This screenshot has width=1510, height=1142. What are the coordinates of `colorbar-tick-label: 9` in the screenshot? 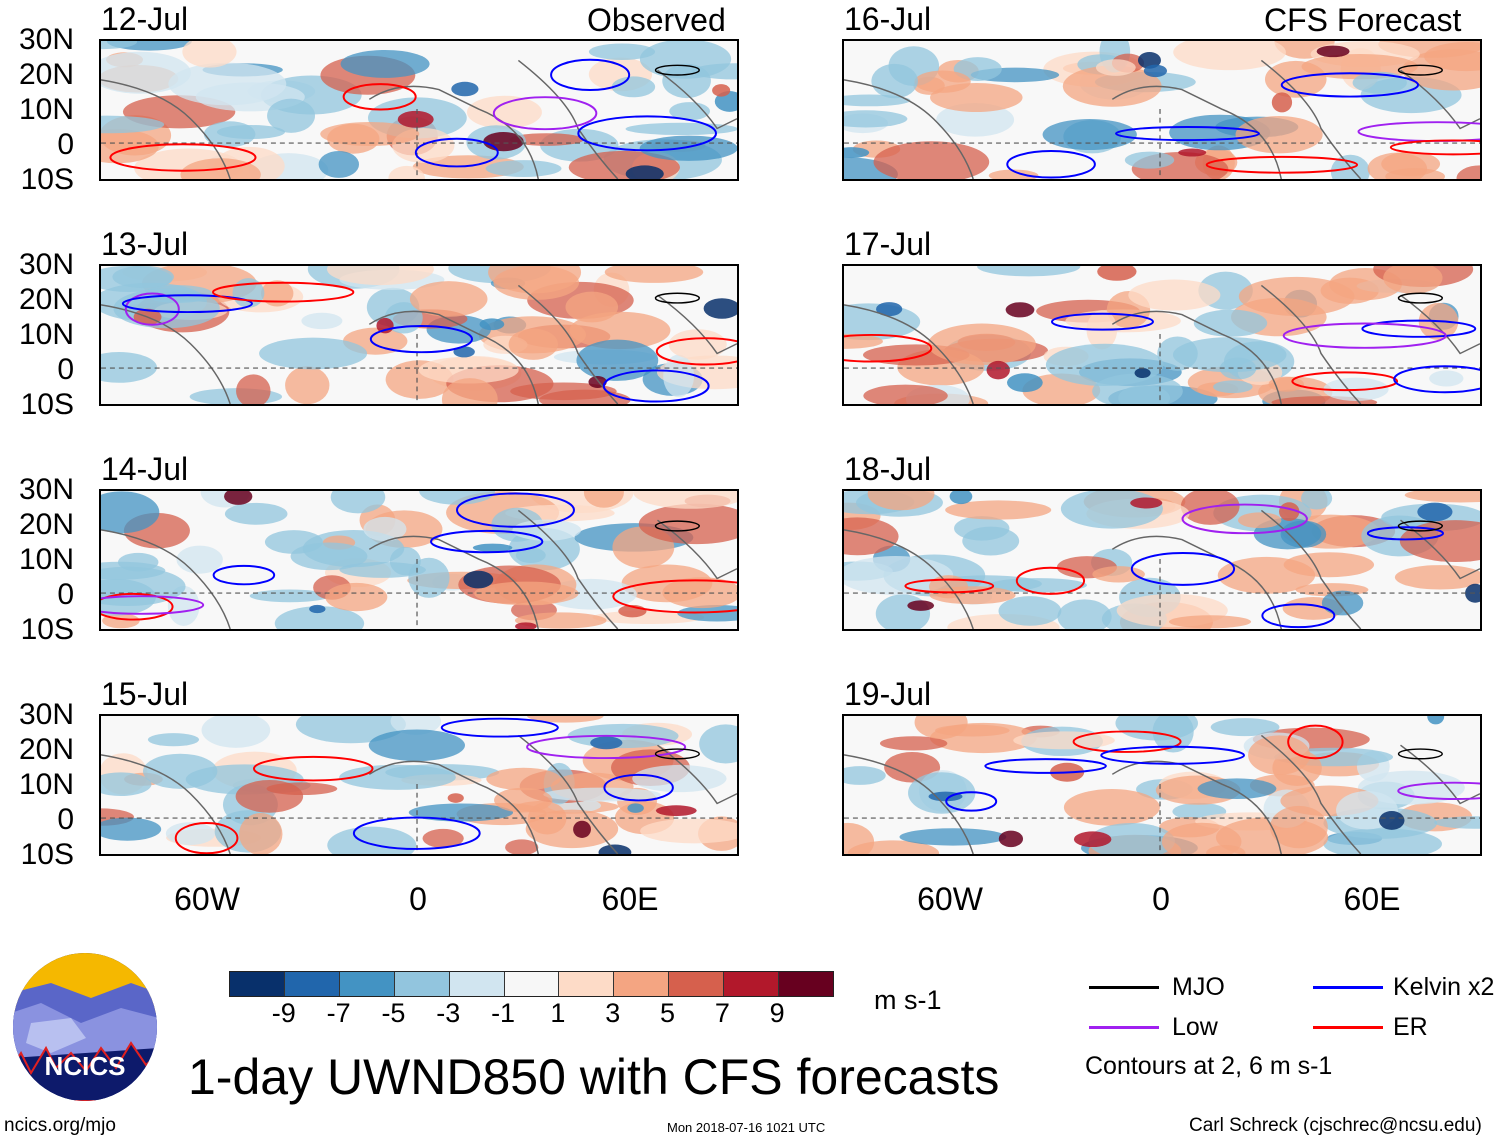 It's located at (777, 1013).